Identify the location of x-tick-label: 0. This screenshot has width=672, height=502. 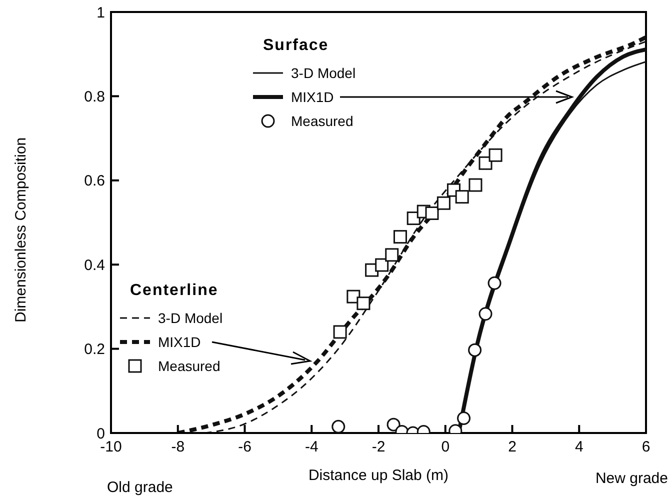
(445, 447).